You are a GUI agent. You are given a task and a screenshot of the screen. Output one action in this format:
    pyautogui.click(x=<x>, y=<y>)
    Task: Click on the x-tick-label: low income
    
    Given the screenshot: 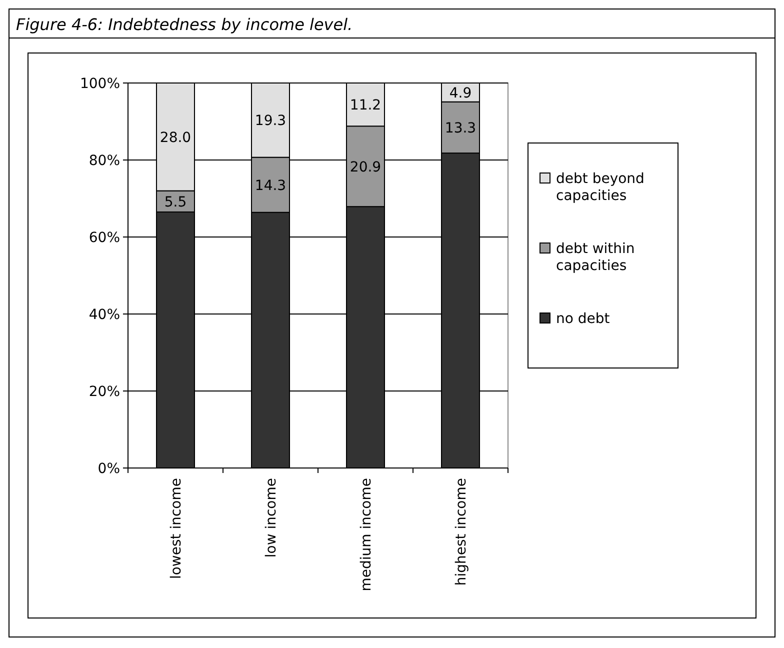 What is the action you would take?
    pyautogui.click(x=272, y=518)
    